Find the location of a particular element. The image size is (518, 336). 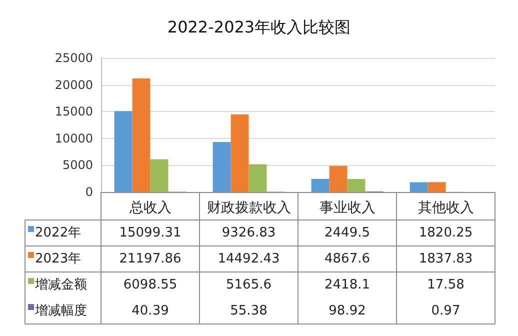

x-tick-label: 总收入 is located at coordinates (150, 208).